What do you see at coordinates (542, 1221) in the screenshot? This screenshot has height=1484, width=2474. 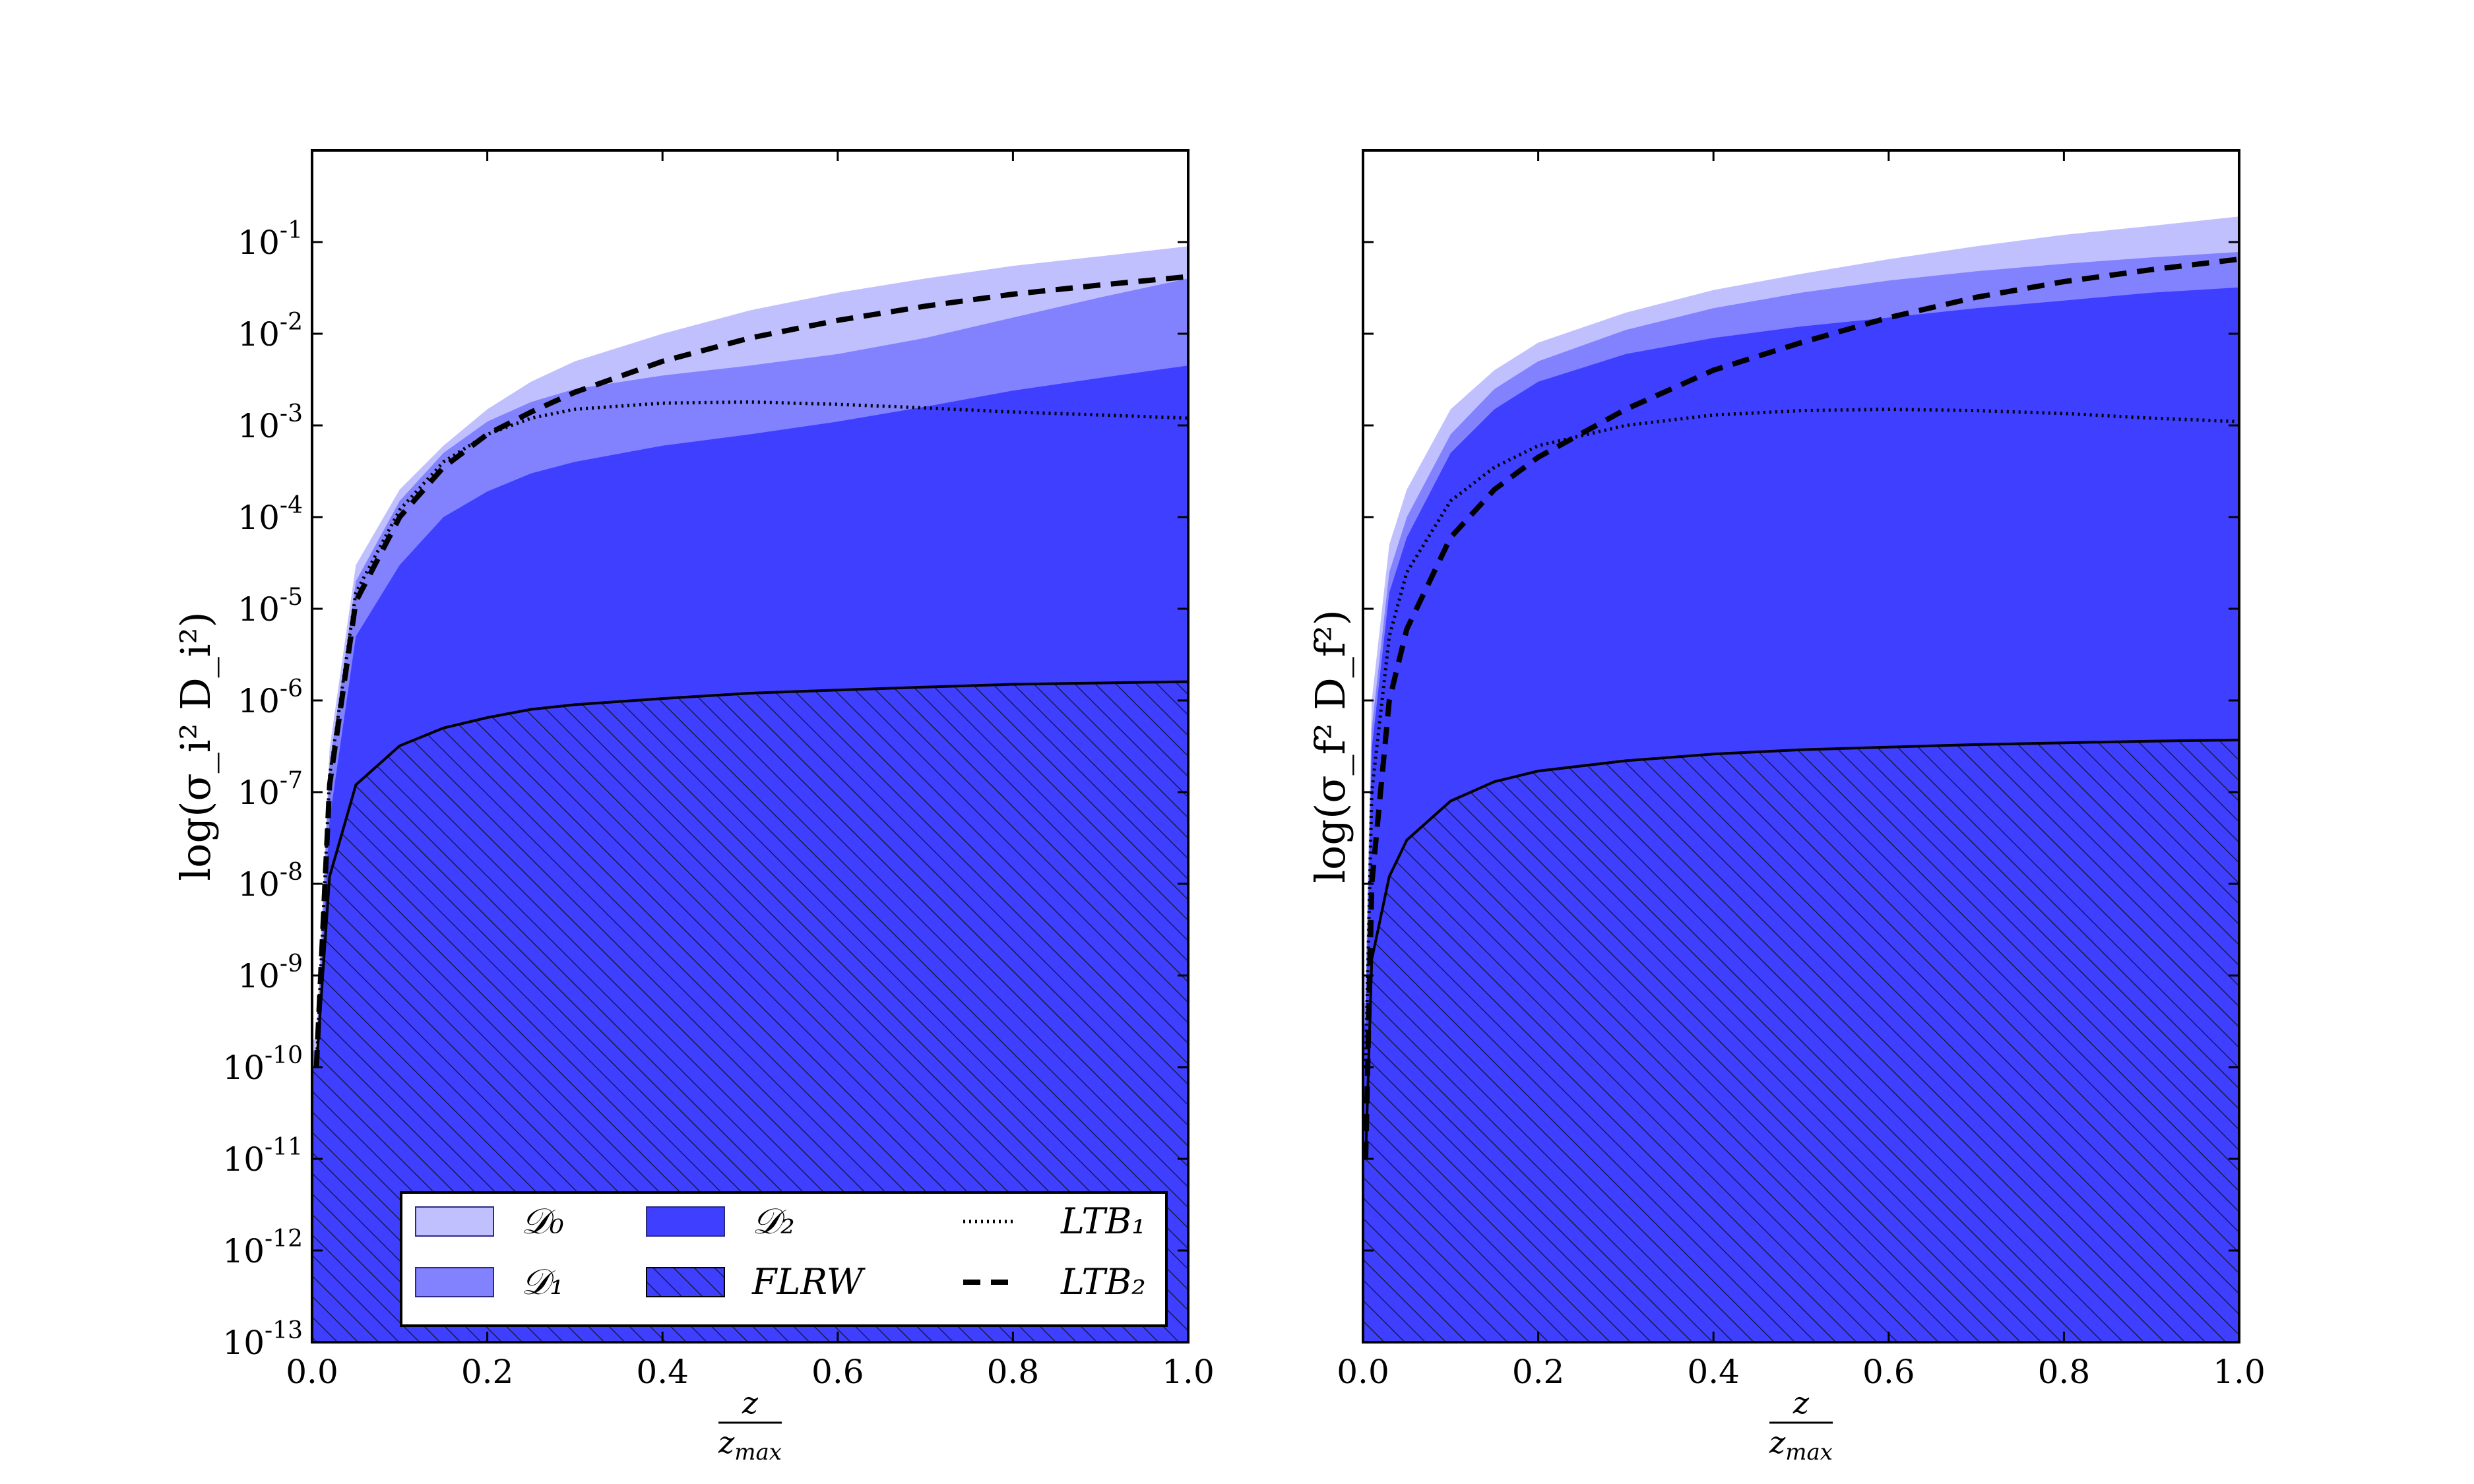 I see `legend-label-D0: 𝒟₀` at bounding box center [542, 1221].